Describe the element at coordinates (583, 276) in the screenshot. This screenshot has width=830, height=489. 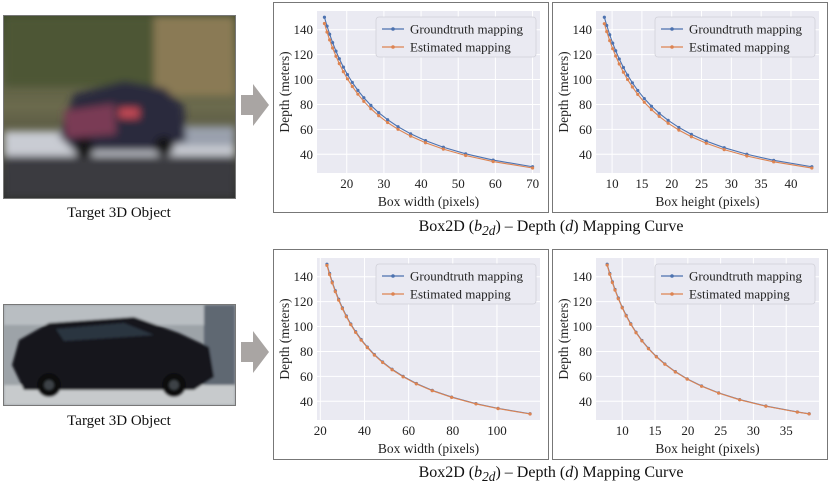
I see `y-tick-label: 140` at that location.